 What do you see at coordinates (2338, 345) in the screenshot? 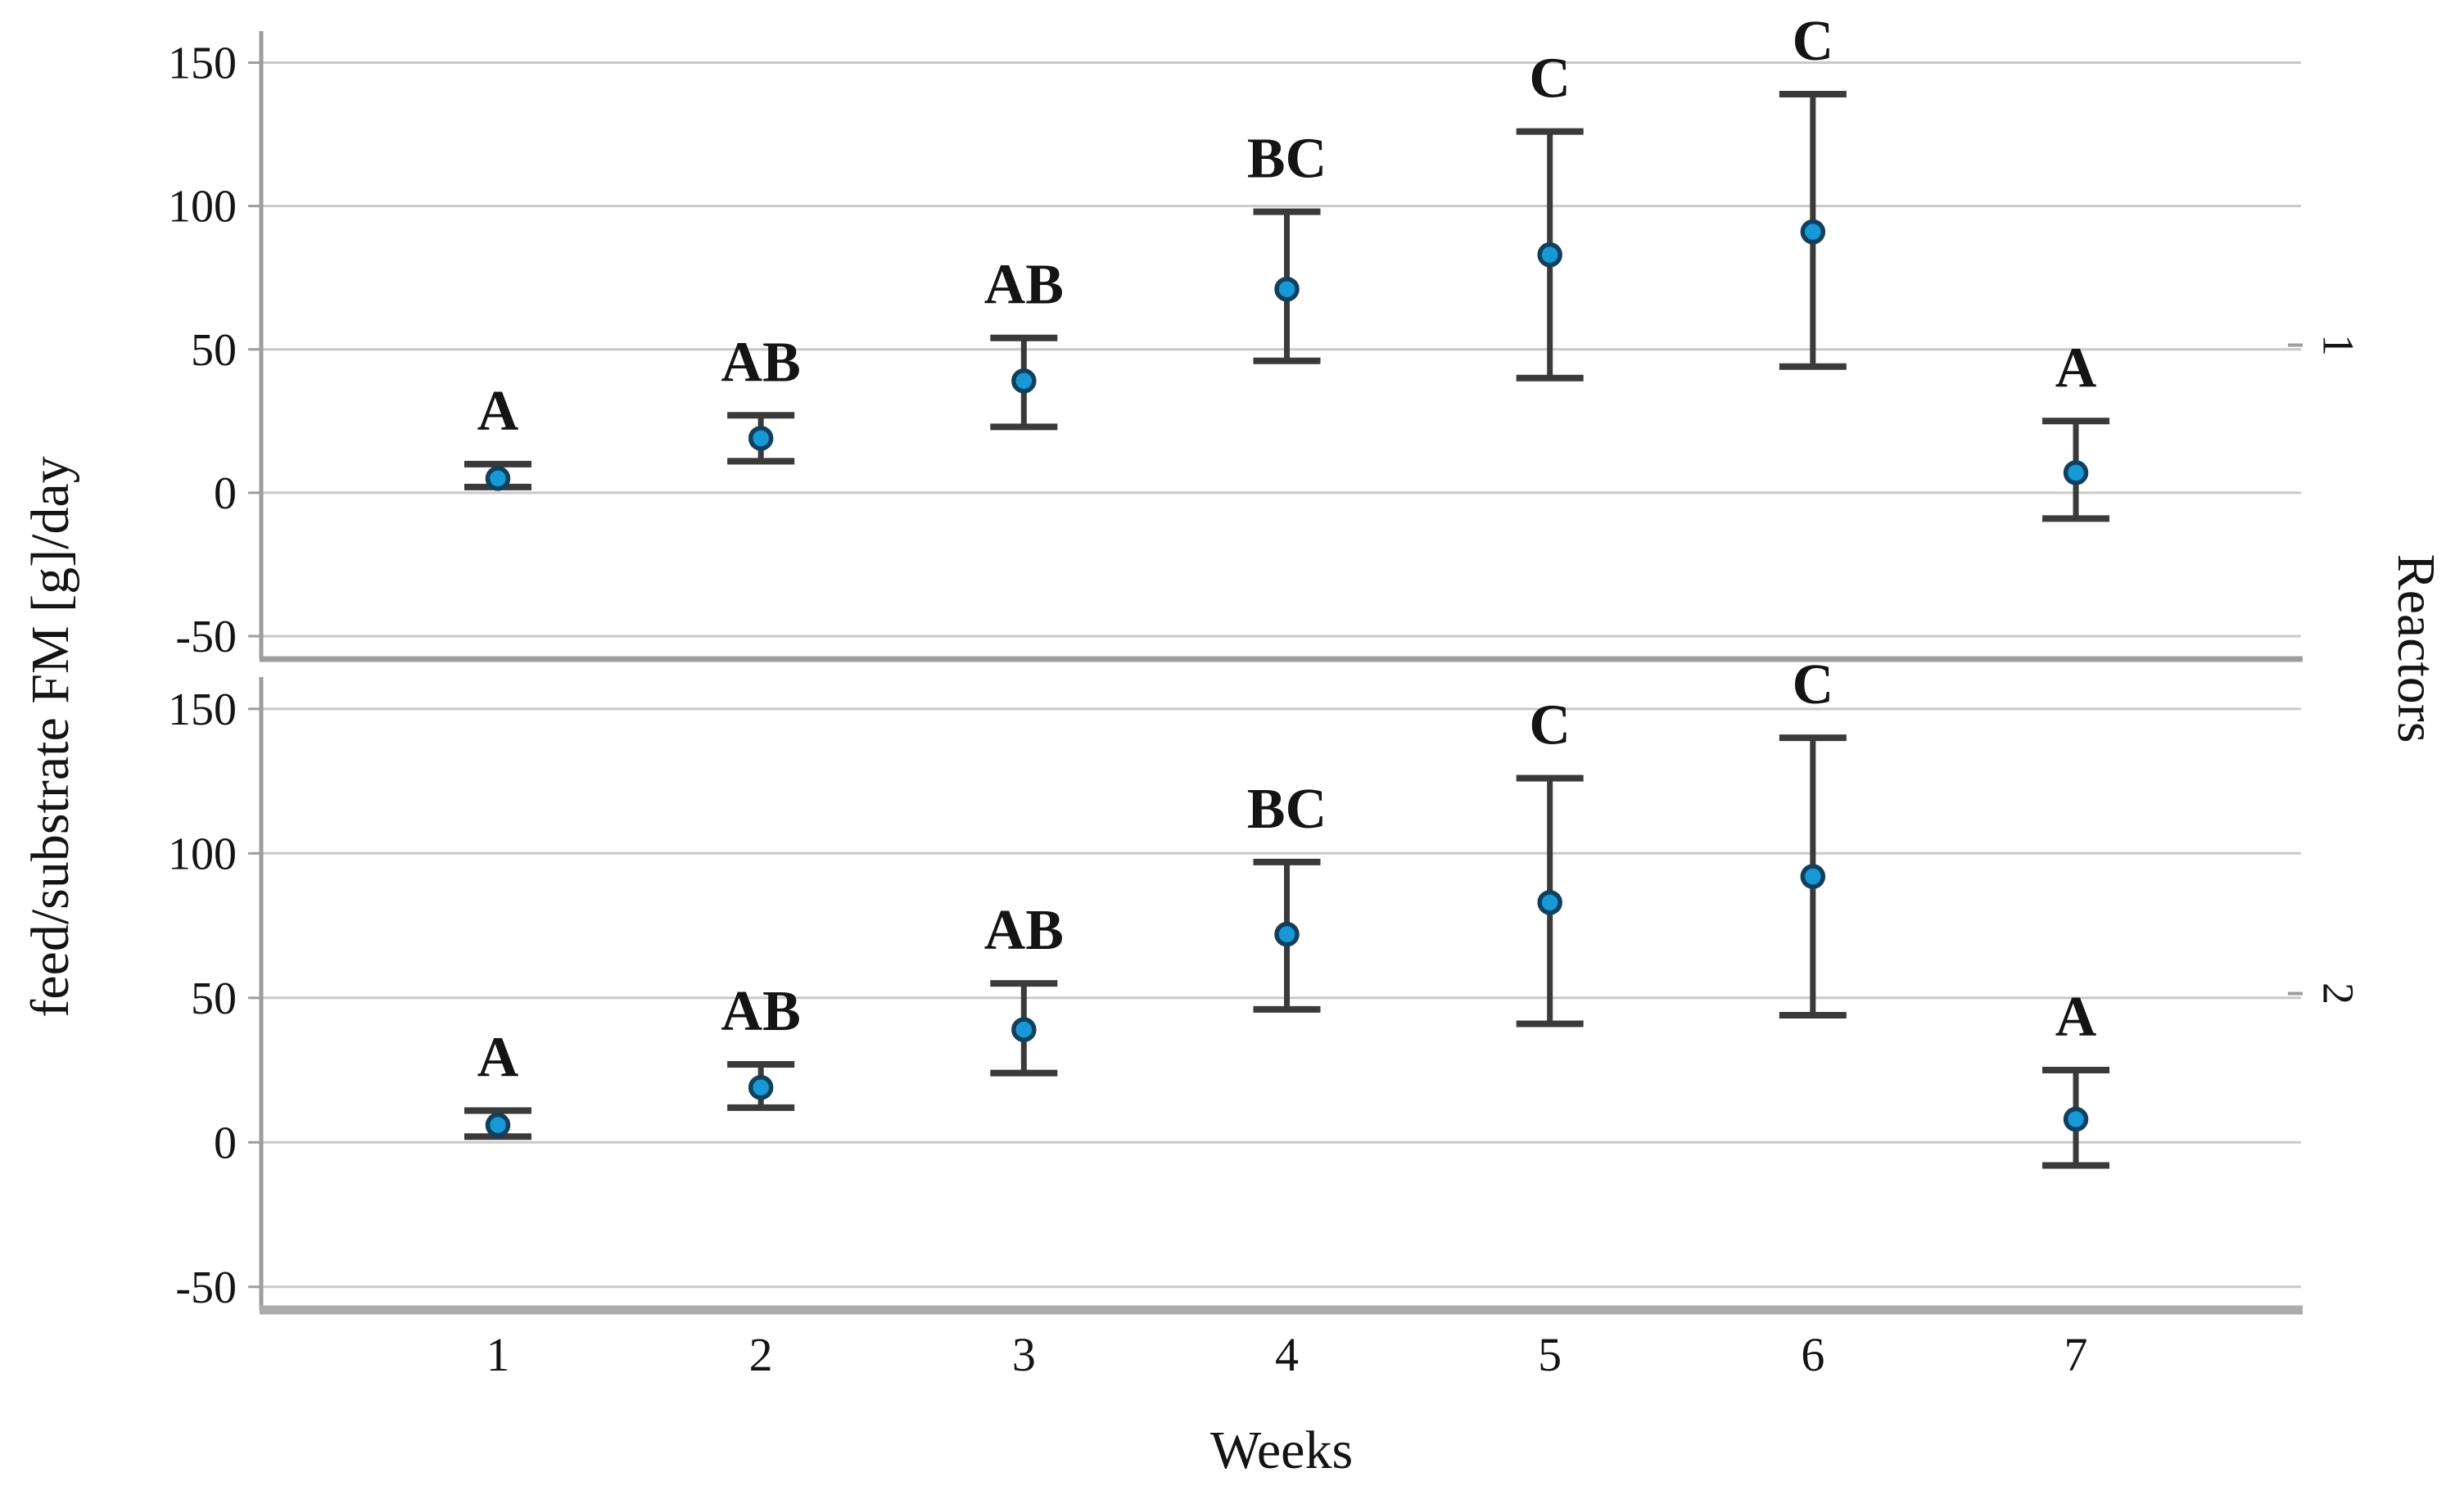
I see `panel-label: 1` at bounding box center [2338, 345].